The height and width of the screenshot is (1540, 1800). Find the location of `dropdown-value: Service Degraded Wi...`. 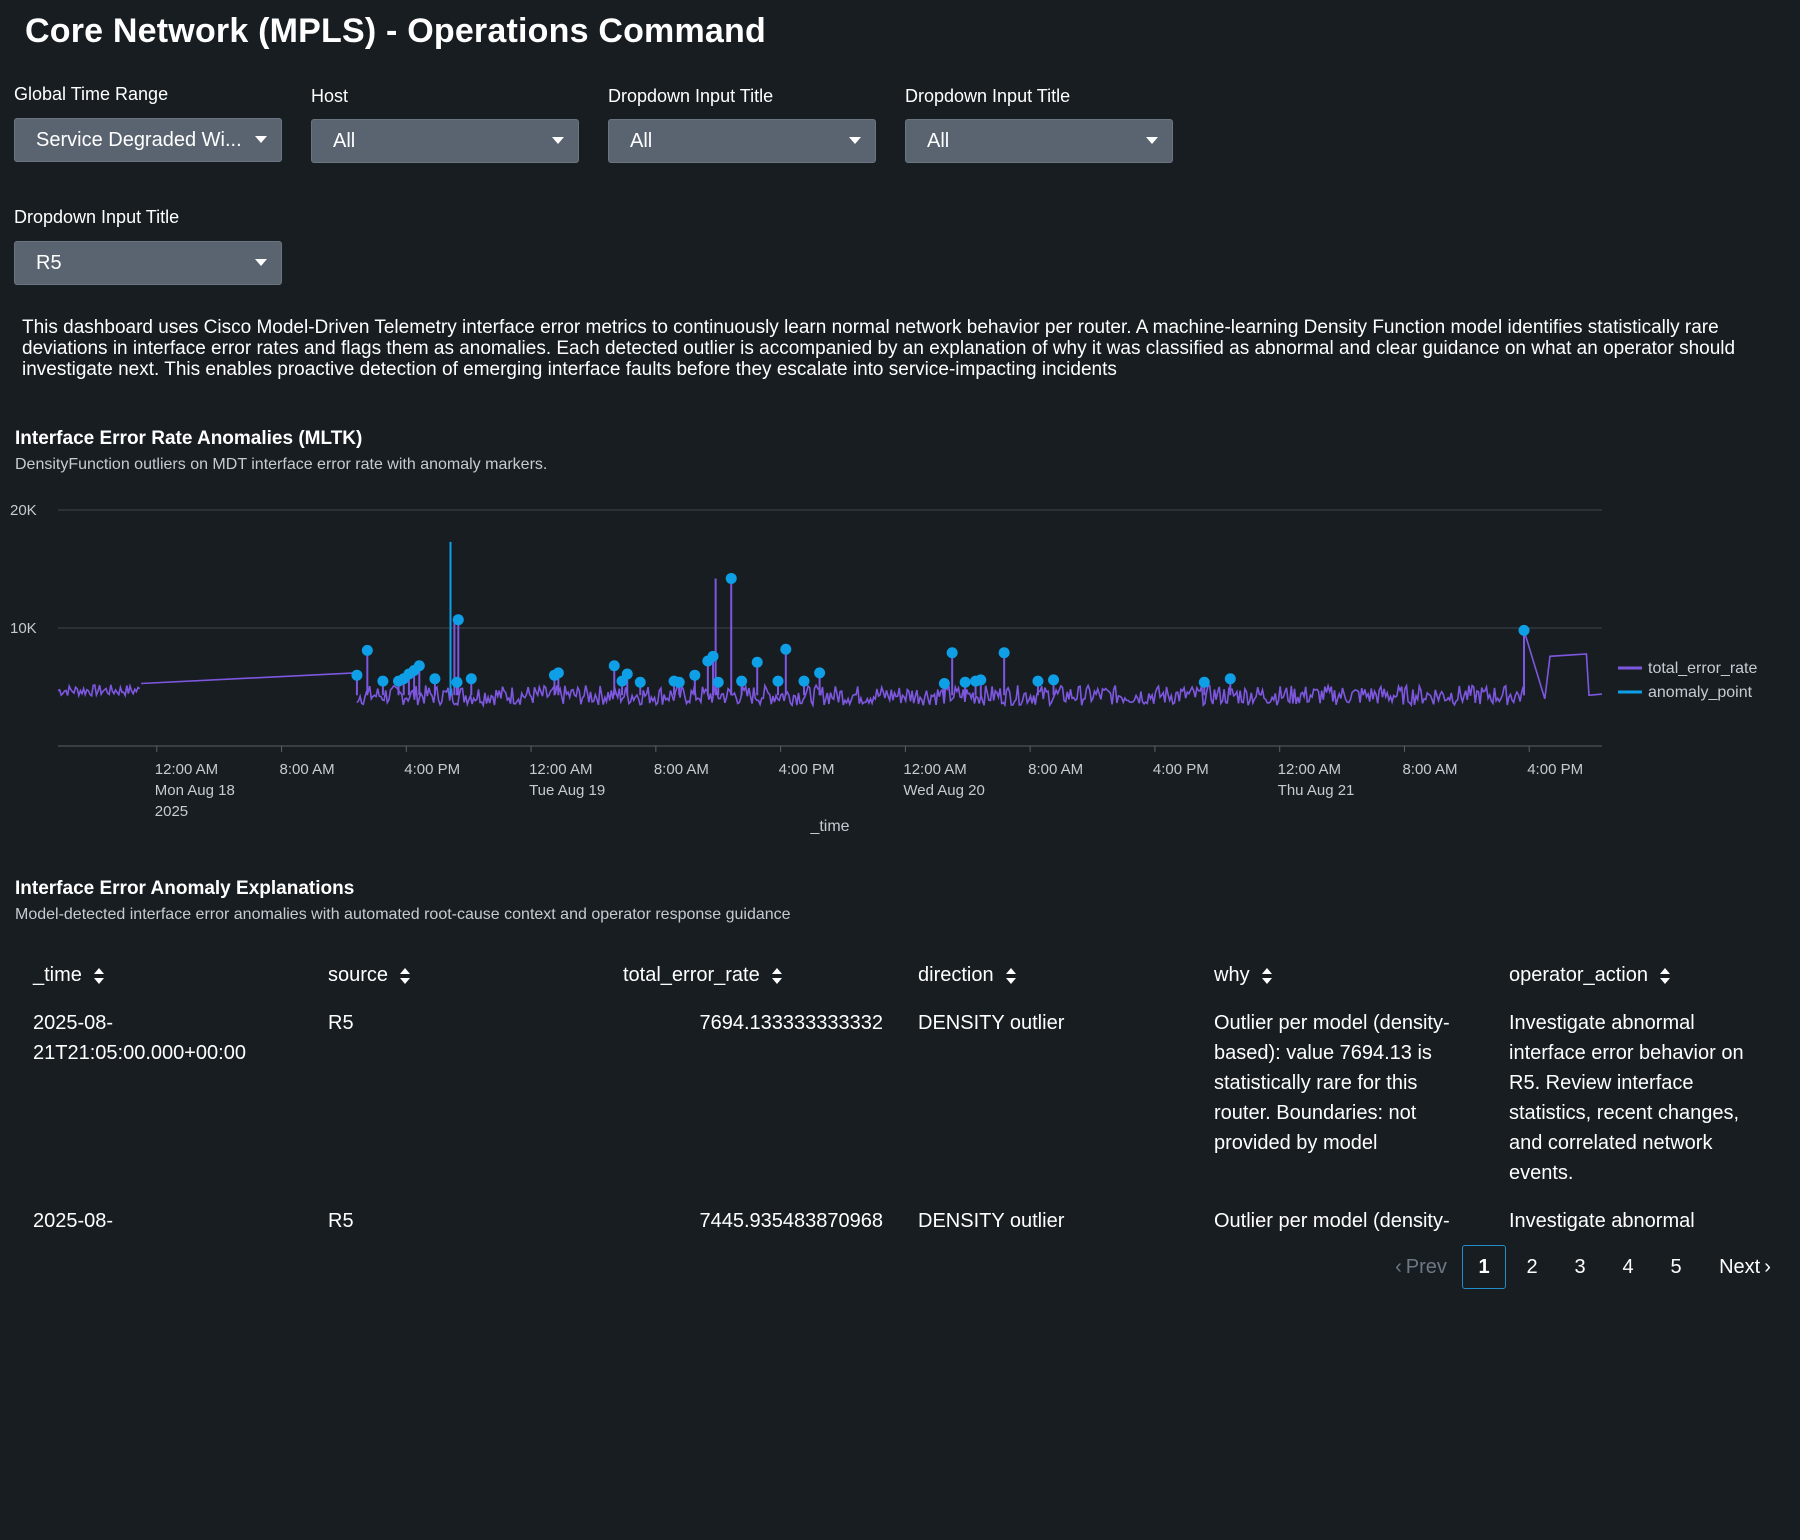

dropdown-value: Service Degraded Wi... is located at coordinates (139, 139).